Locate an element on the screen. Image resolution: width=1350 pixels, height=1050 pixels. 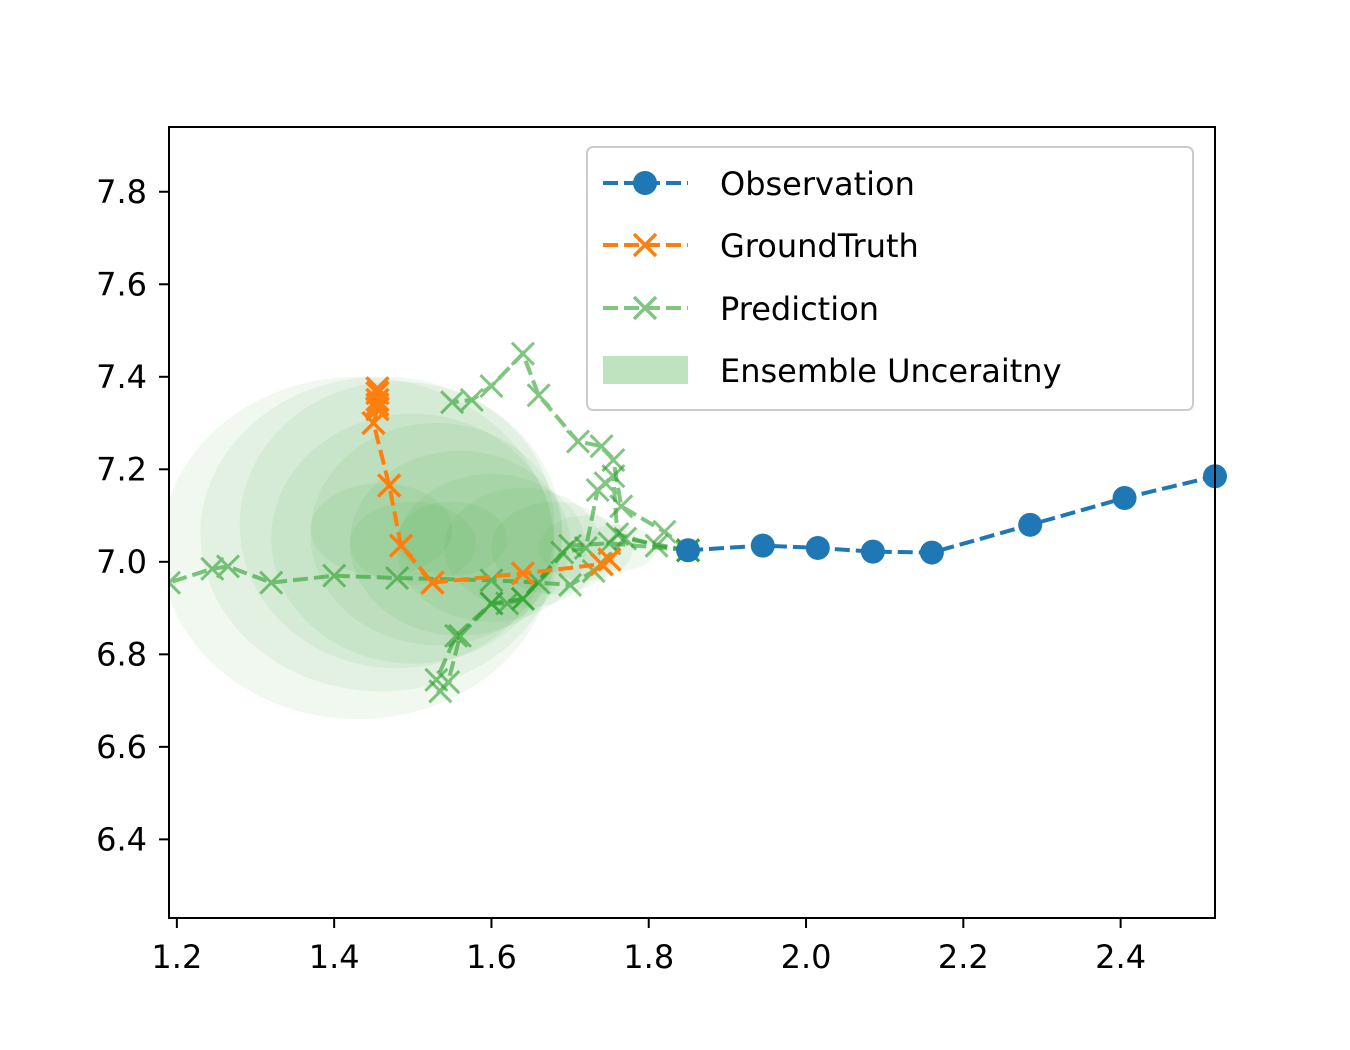
groundtruth-layer is located at coordinates (491, 485).